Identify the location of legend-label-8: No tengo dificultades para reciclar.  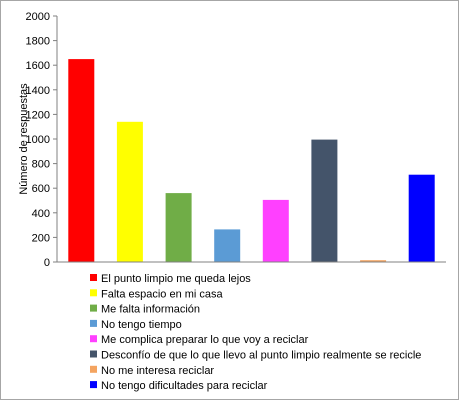
(184, 386).